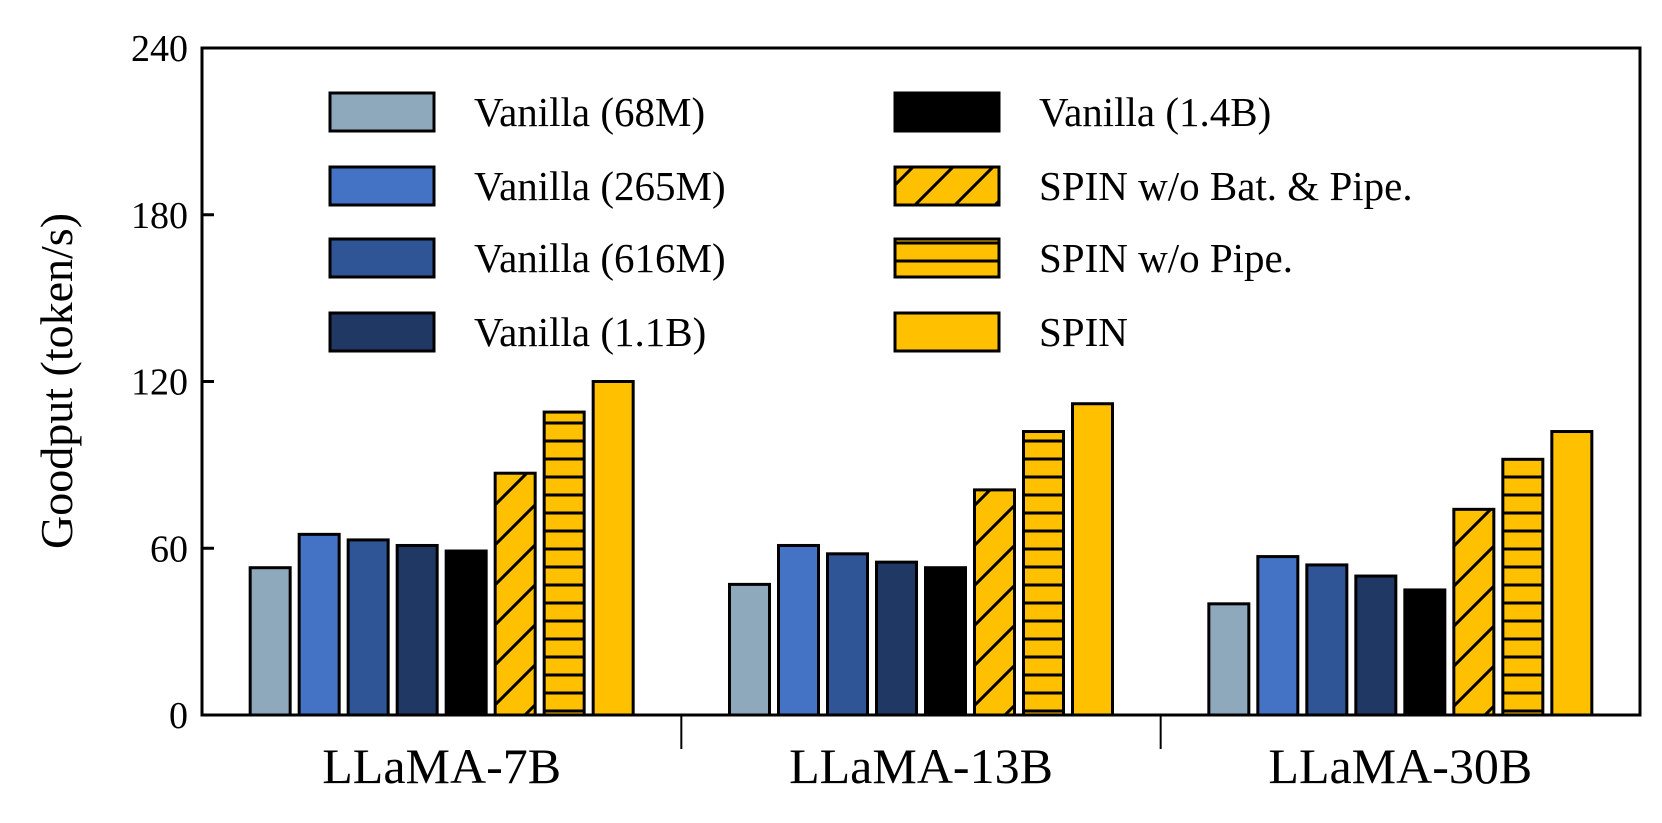 The height and width of the screenshot is (823, 1662). Describe the element at coordinates (1572, 573) in the screenshot. I see `bar-spin-llama-30b` at that location.